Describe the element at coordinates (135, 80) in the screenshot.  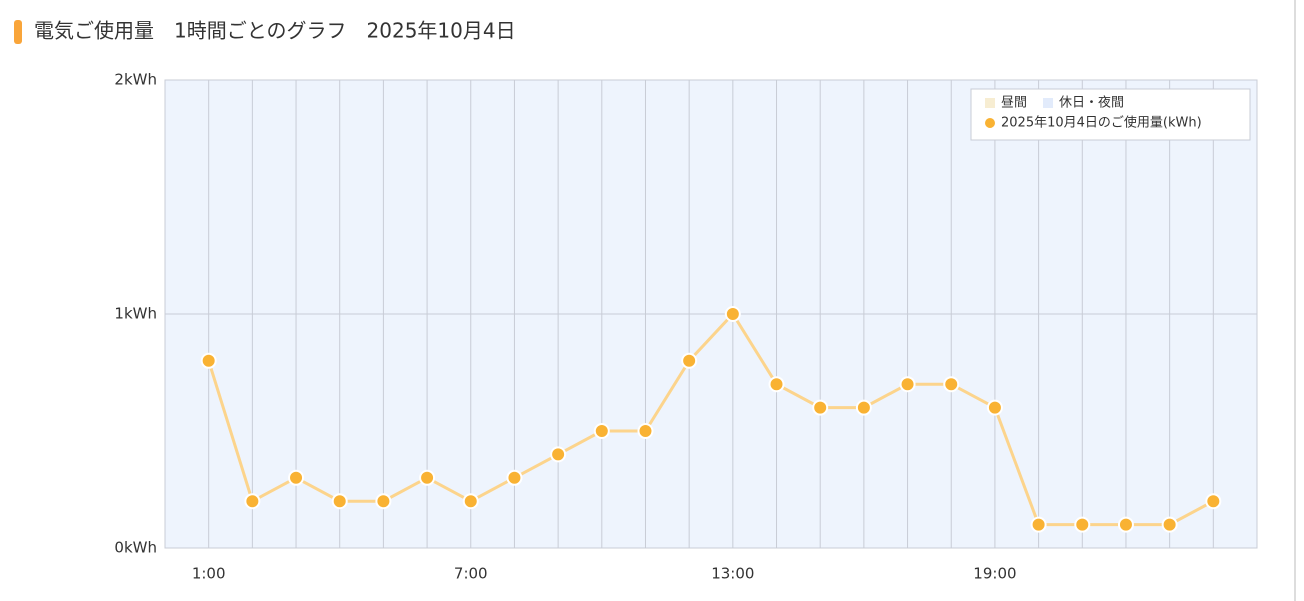
I see `y-tick-label: 2kWh` at that location.